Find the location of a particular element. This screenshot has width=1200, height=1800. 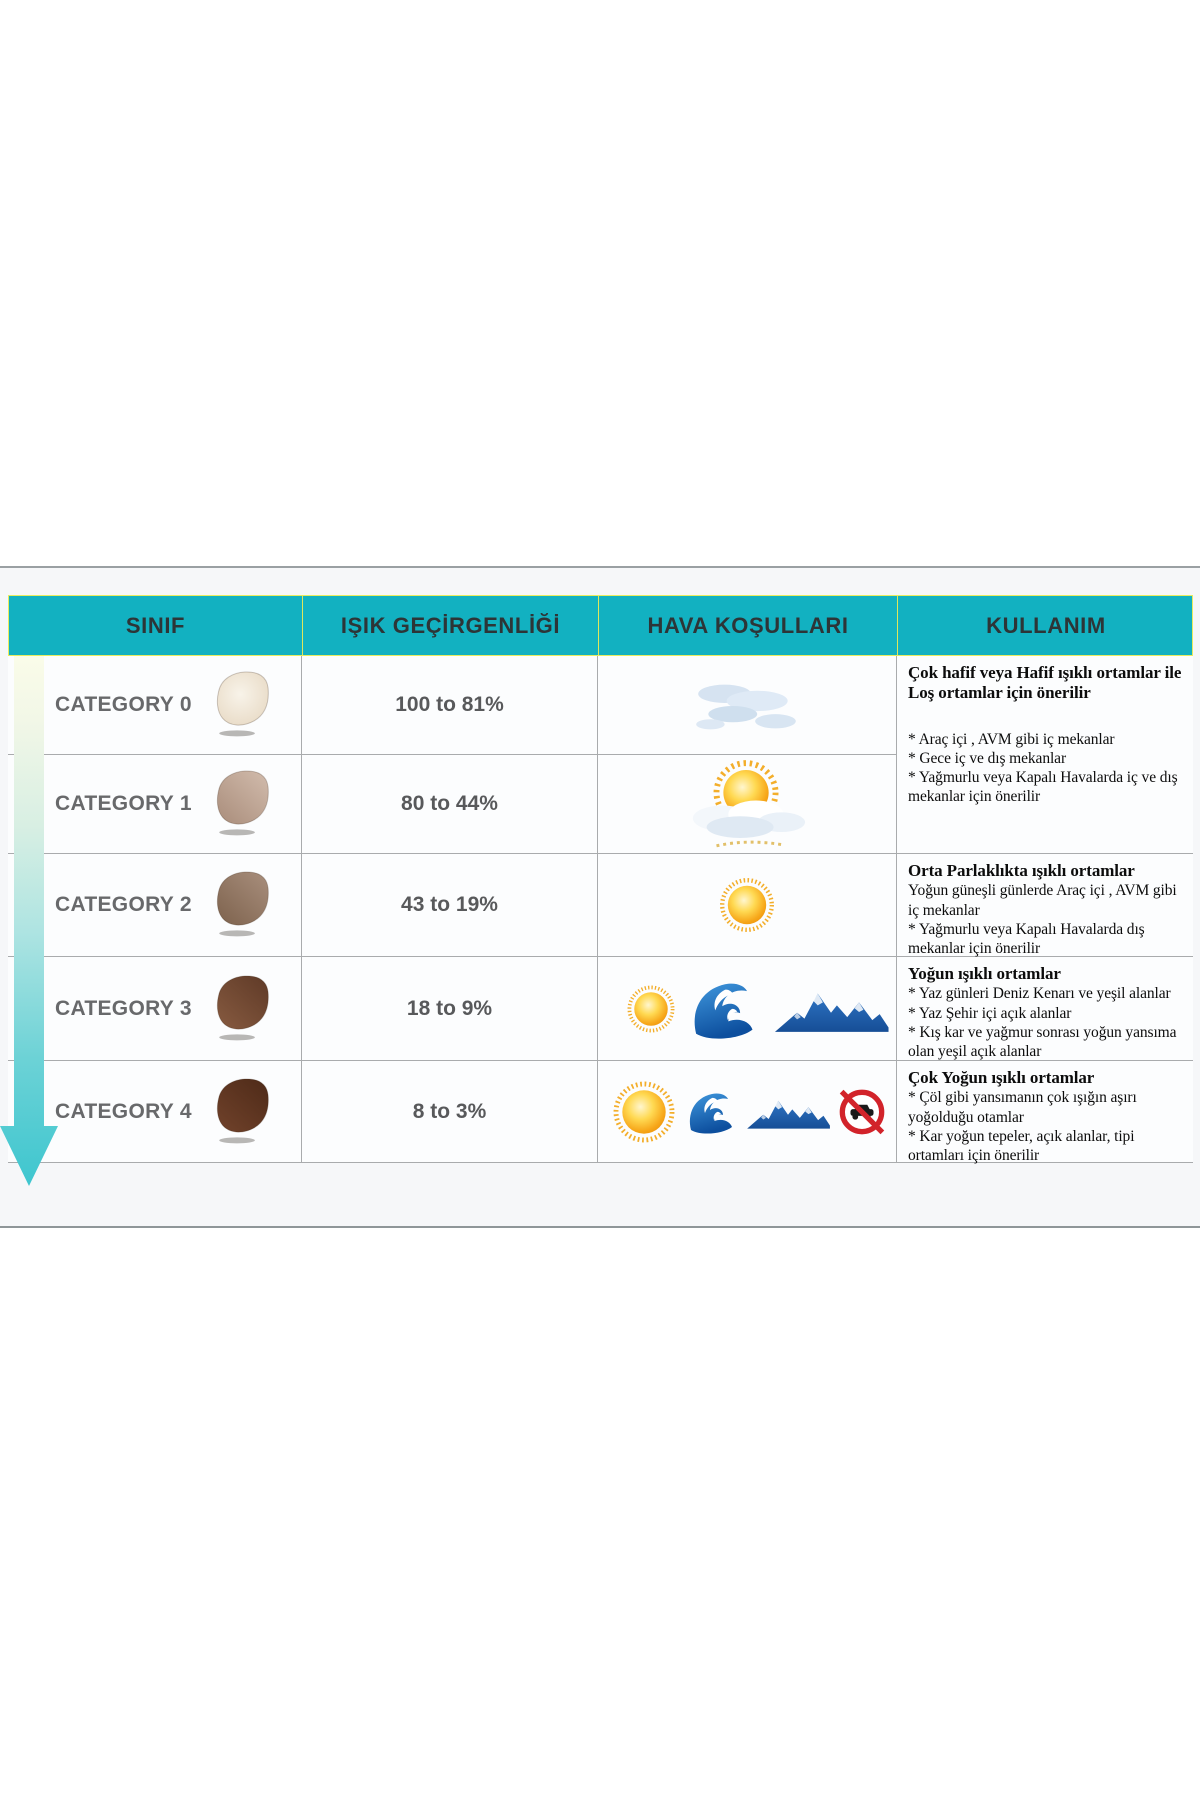

lens-category-4-icon is located at coordinates (241, 1112).